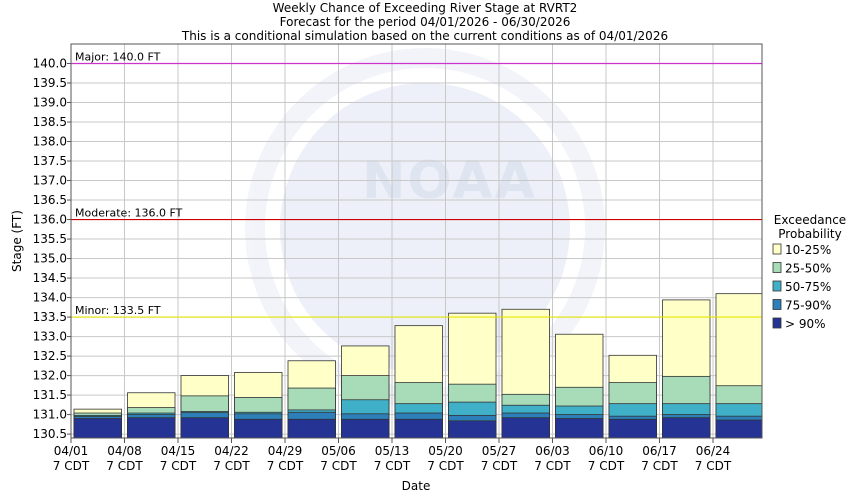 This screenshot has height=500, width=850. I want to click on legend-label: 10-25%, so click(808, 250).